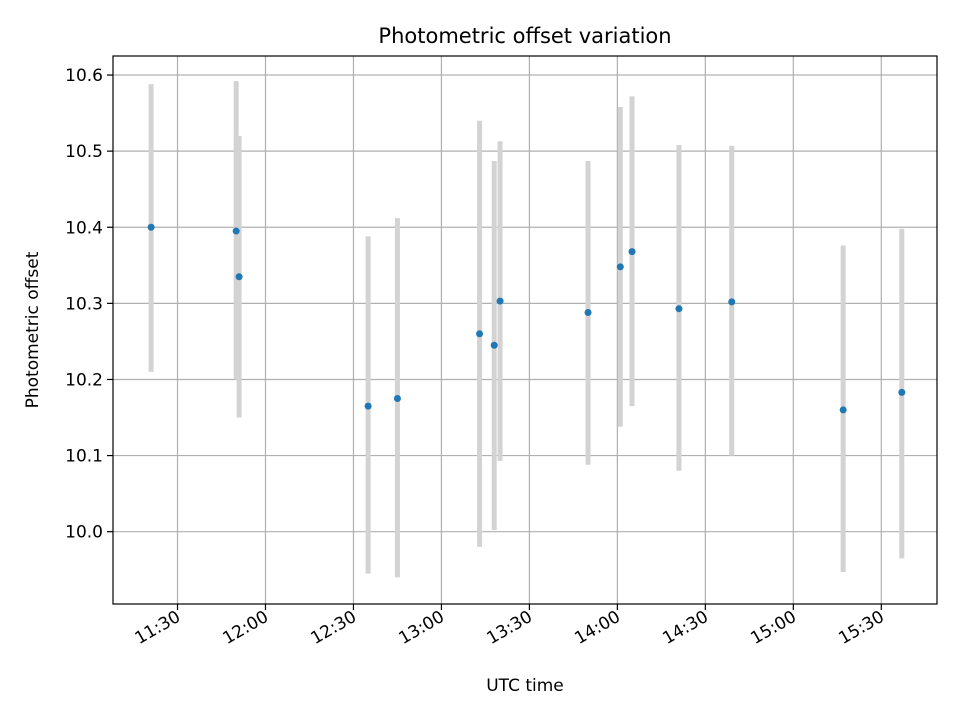 This screenshot has height=720, width=960. What do you see at coordinates (685, 628) in the screenshot?
I see `x-tick-label: 14:30` at bounding box center [685, 628].